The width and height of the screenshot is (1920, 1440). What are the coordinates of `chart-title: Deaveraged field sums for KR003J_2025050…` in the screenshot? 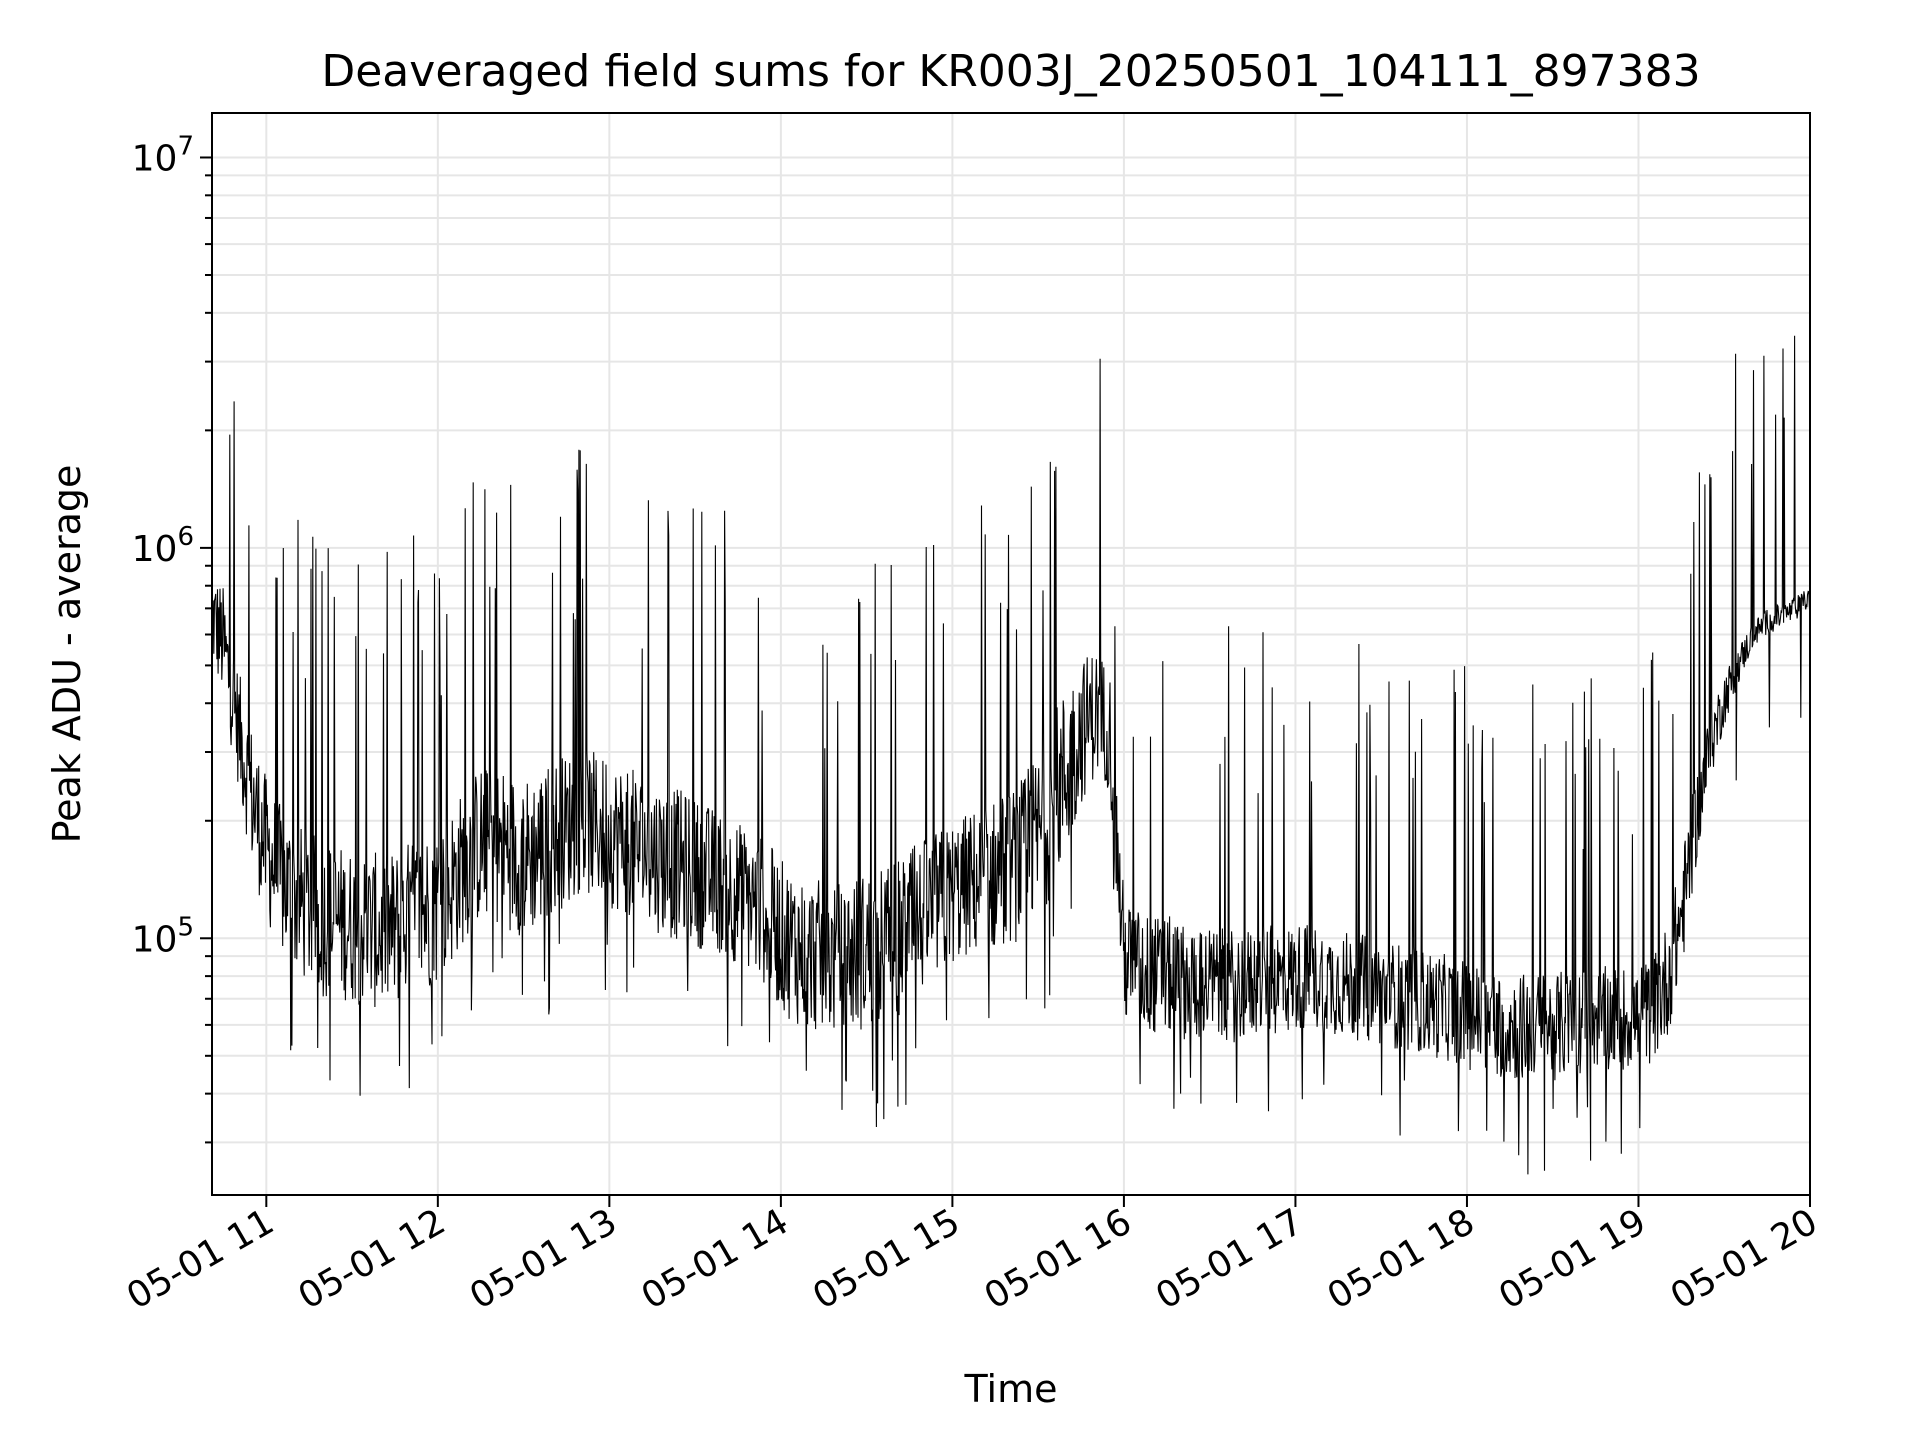 It's located at (1010, 71).